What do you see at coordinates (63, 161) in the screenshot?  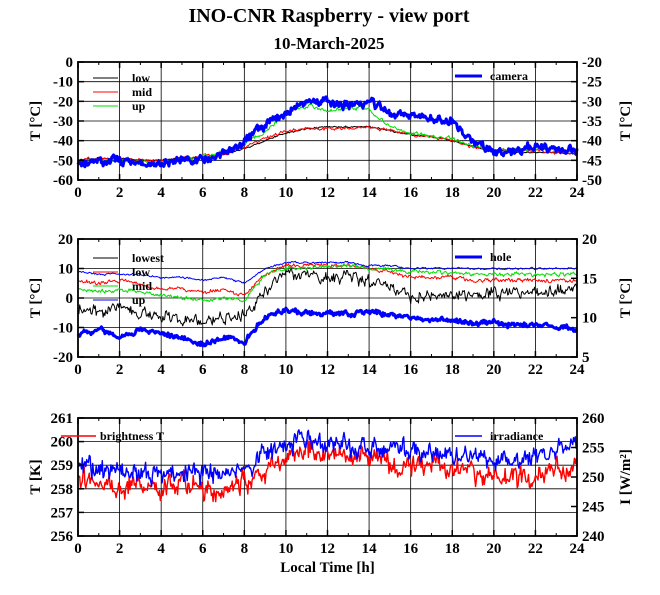 I see `y-tick-label-left: -50` at bounding box center [63, 161].